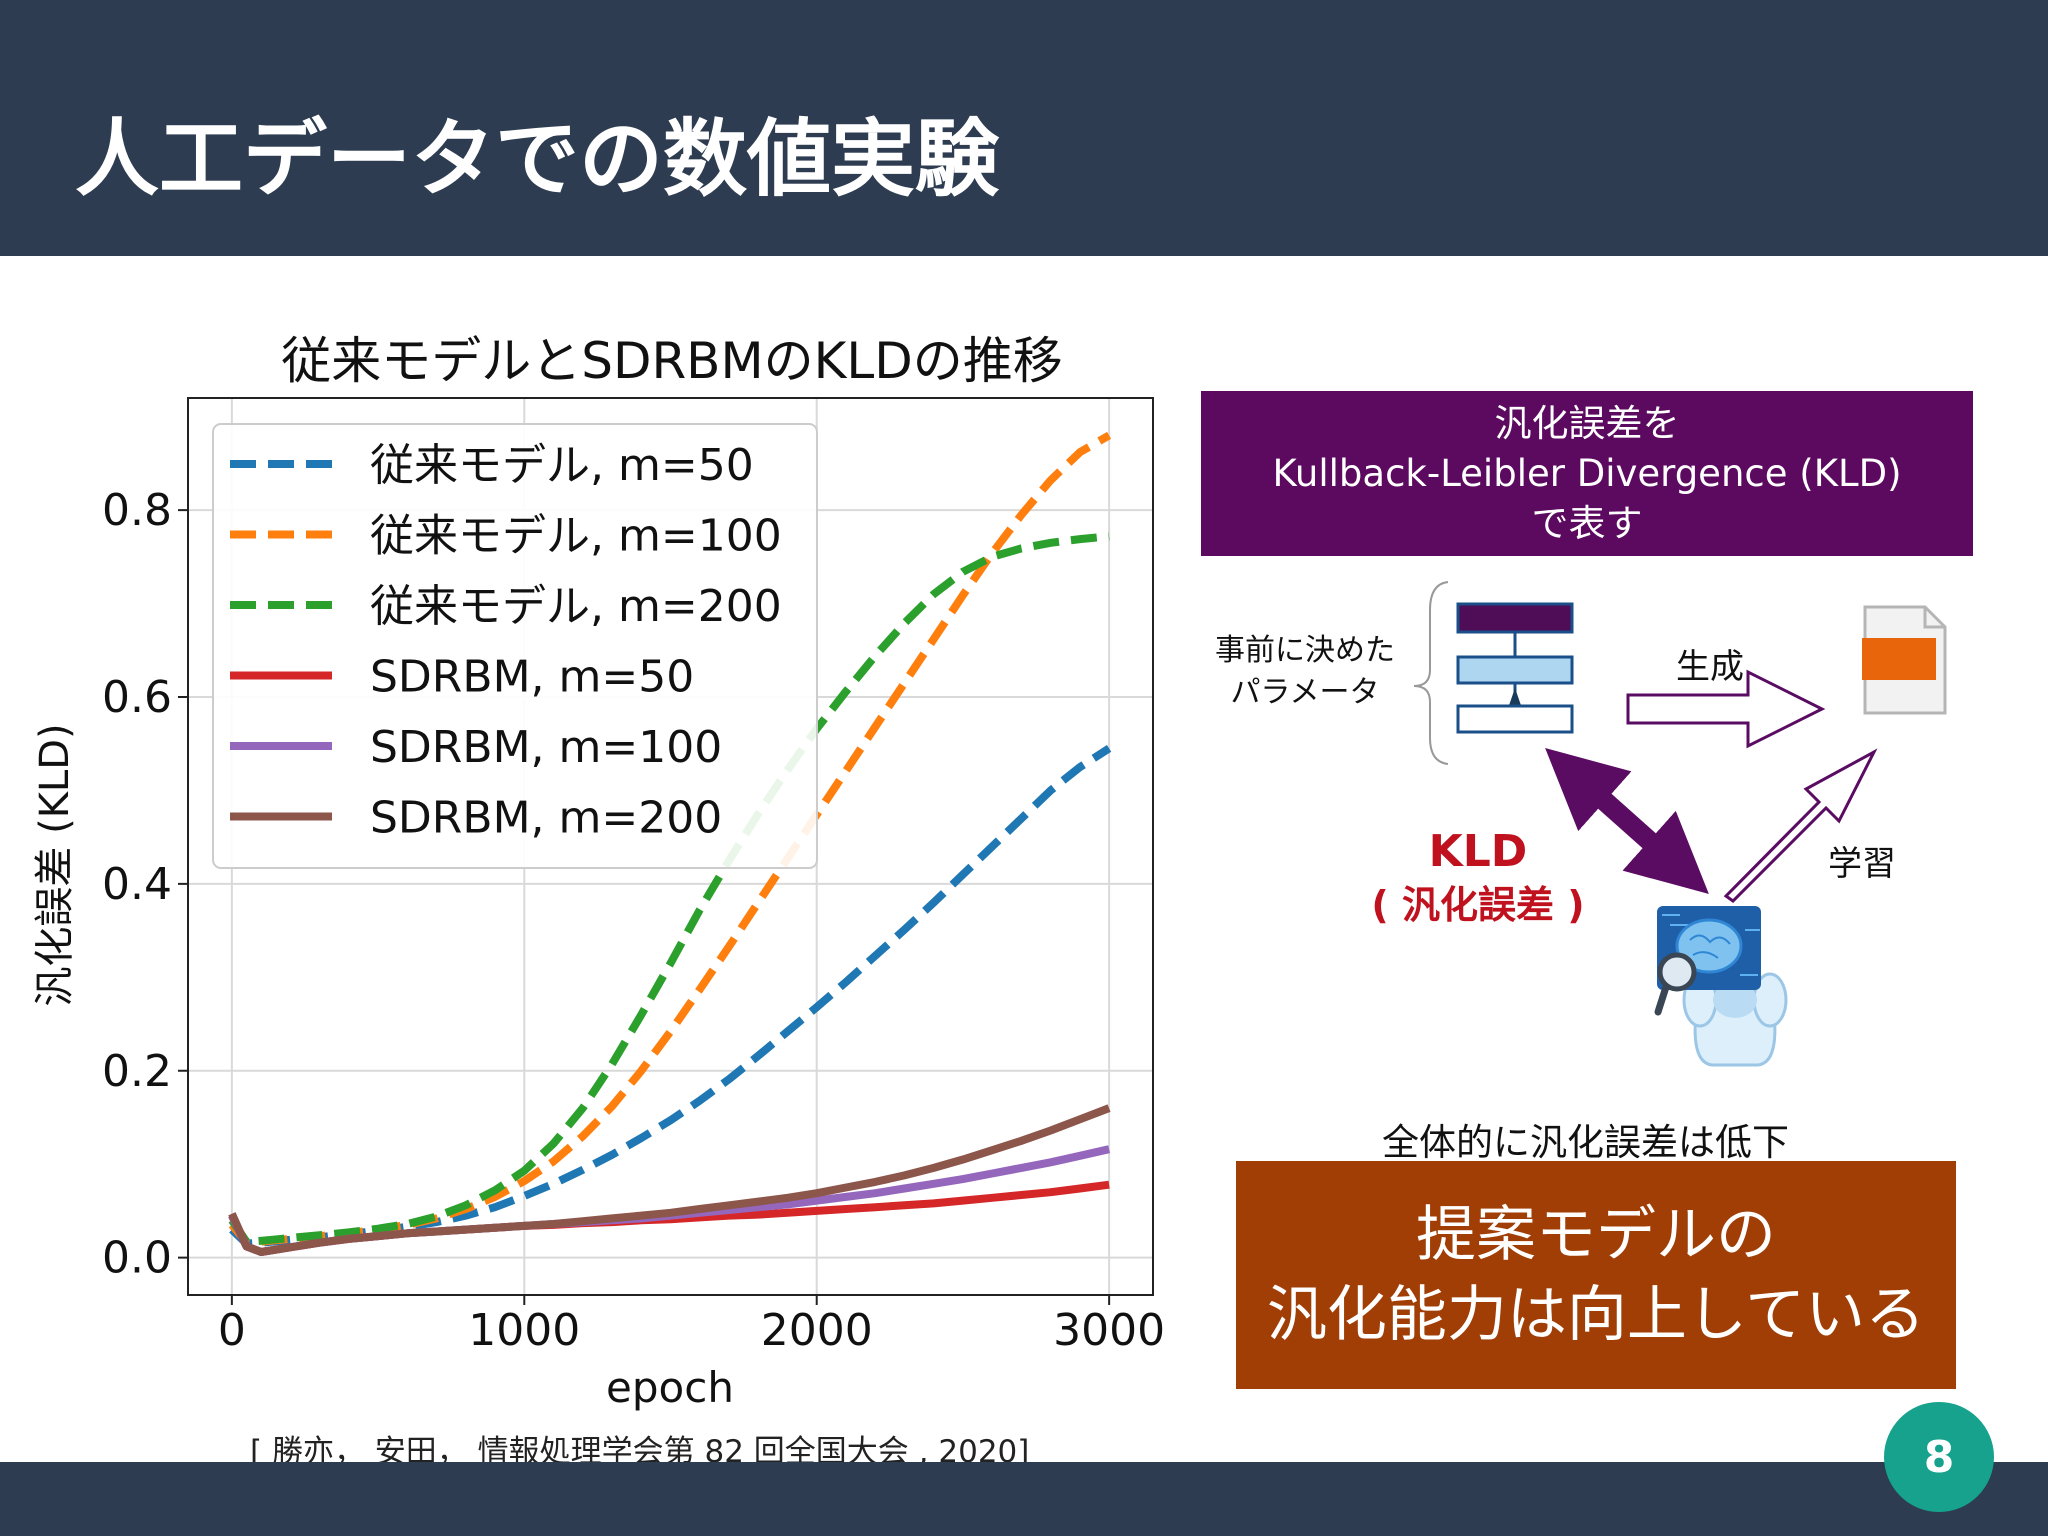 Image resolution: width=2048 pixels, height=1536 pixels. What do you see at coordinates (1904, 660) in the screenshot?
I see `document-icon` at bounding box center [1904, 660].